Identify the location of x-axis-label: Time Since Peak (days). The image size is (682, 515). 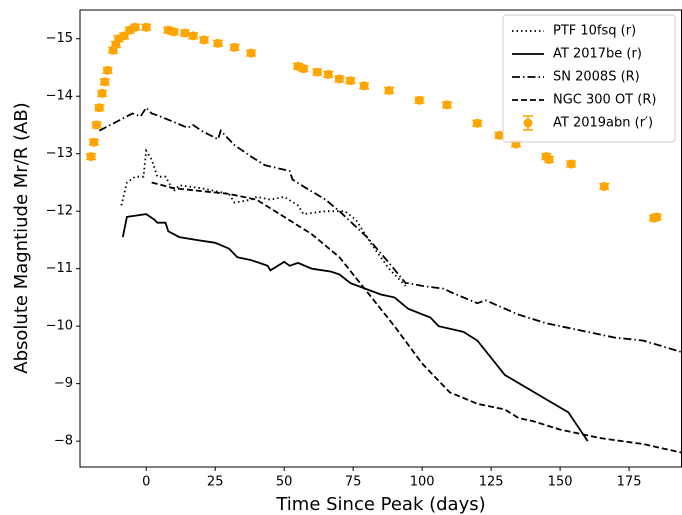
(380, 504).